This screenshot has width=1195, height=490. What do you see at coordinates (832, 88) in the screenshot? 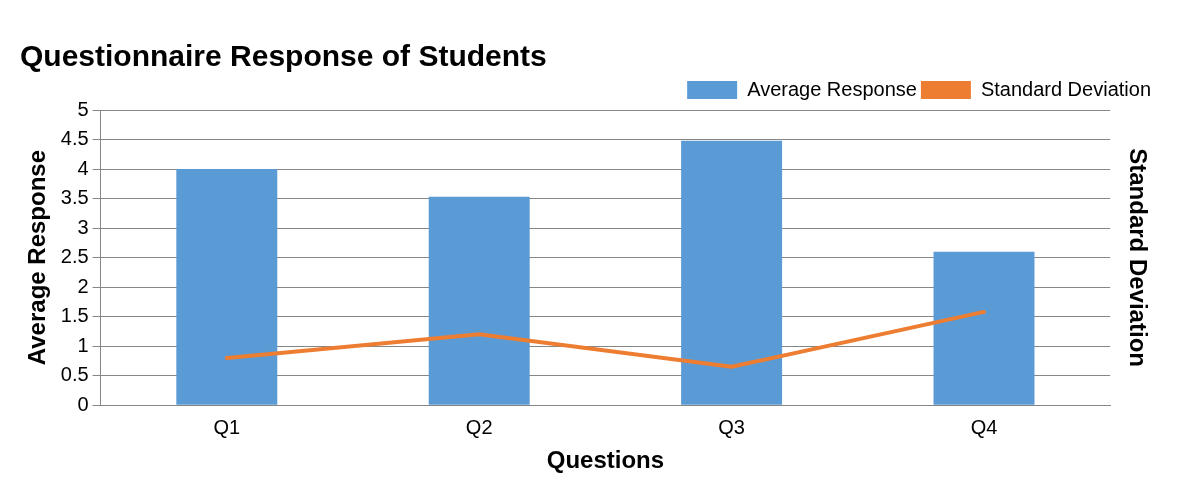
I see `legend-label: Average Response` at bounding box center [832, 88].